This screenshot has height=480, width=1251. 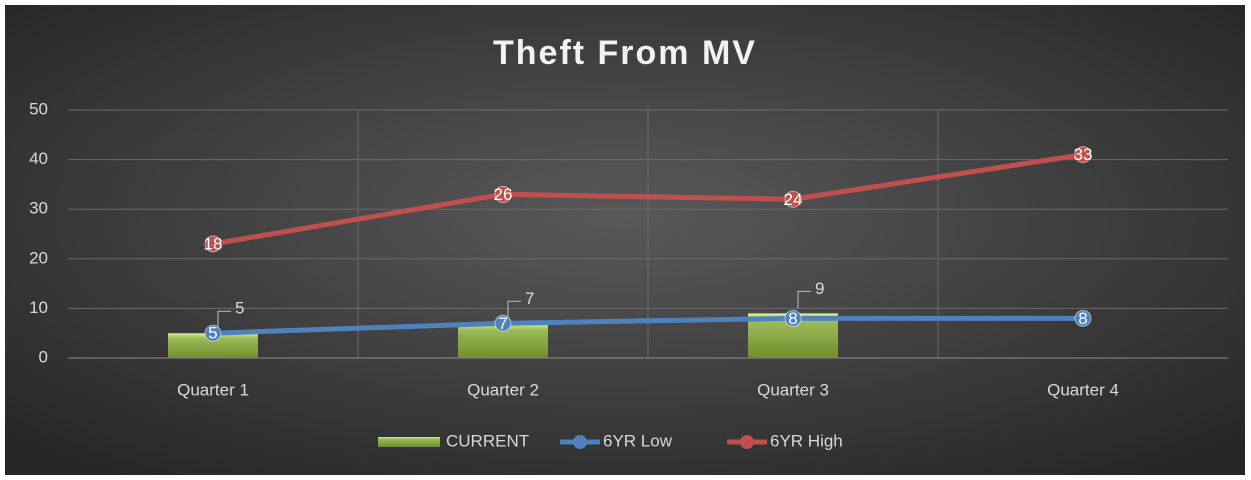 I want to click on data-label: 18, so click(x=213, y=243).